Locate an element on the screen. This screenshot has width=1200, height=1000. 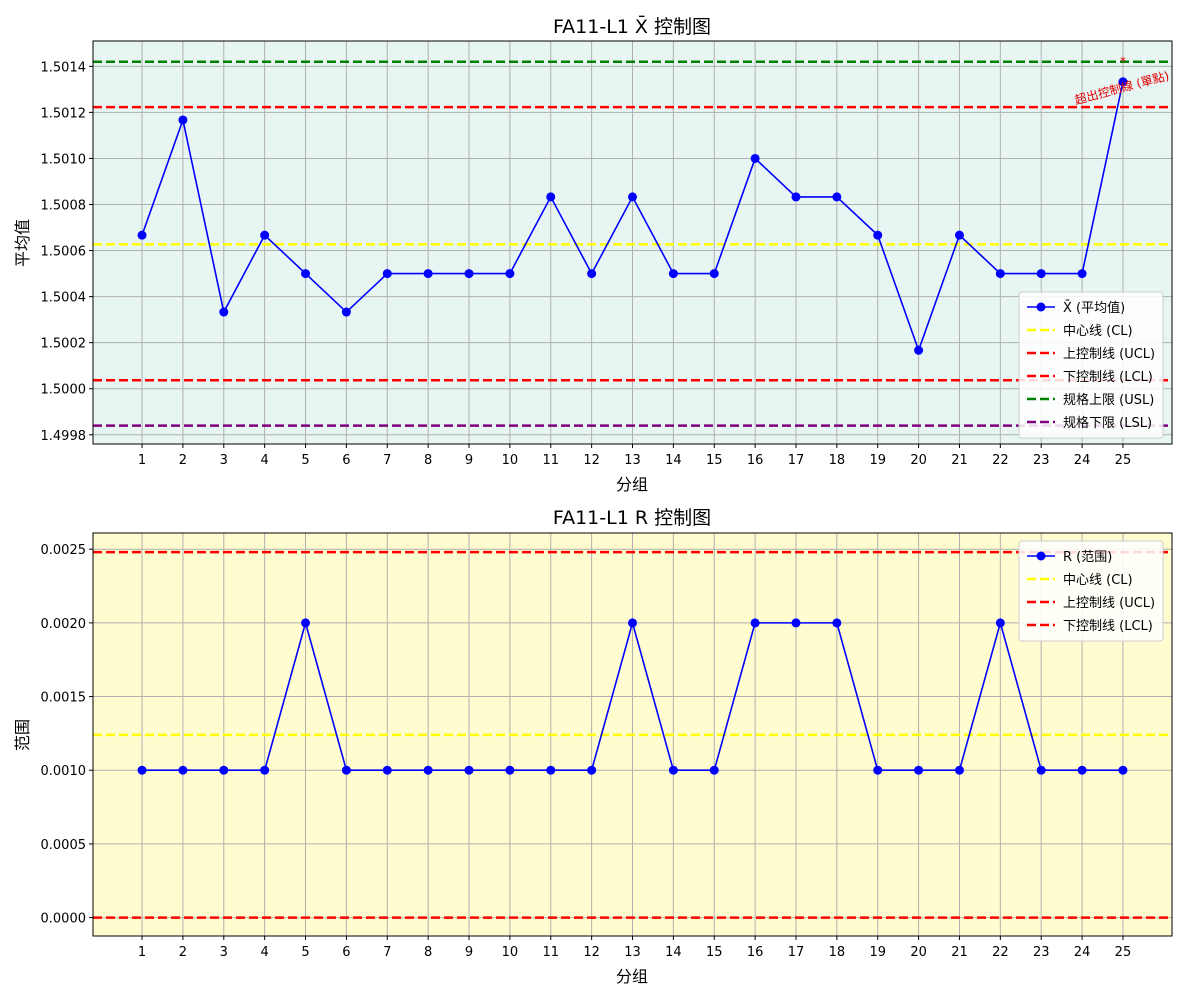
range-y-ticks: 0.0000 0.0005 0.0010 0.0015 0.0020 0.0025 is located at coordinates (67, 735).